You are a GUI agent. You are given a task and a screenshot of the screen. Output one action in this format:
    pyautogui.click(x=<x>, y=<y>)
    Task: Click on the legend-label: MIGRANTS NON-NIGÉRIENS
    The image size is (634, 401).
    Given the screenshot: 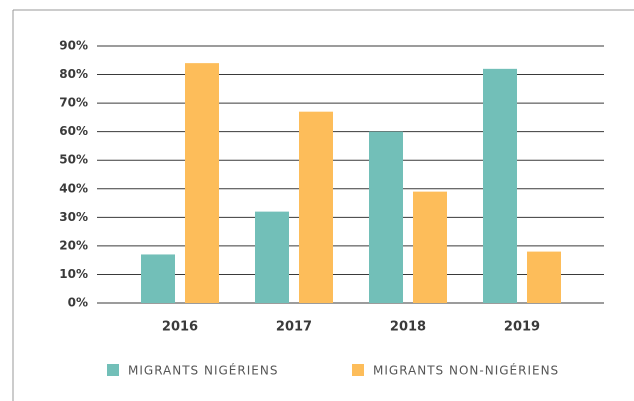 What is the action you would take?
    pyautogui.click(x=466, y=370)
    